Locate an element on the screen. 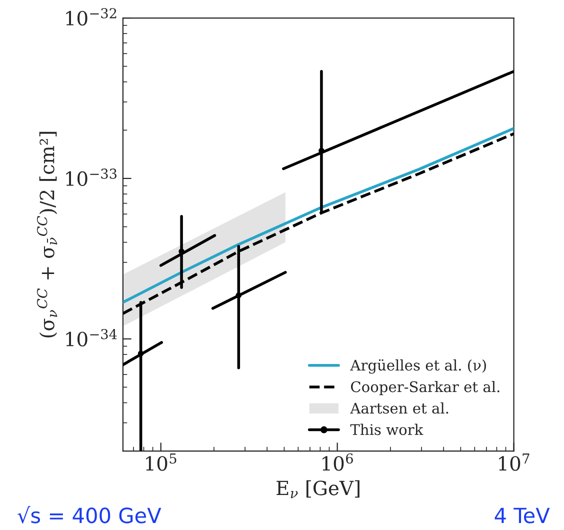 This screenshot has width=564, height=530. y-tick-label: 10$^{−32}$ is located at coordinates (91, 17).